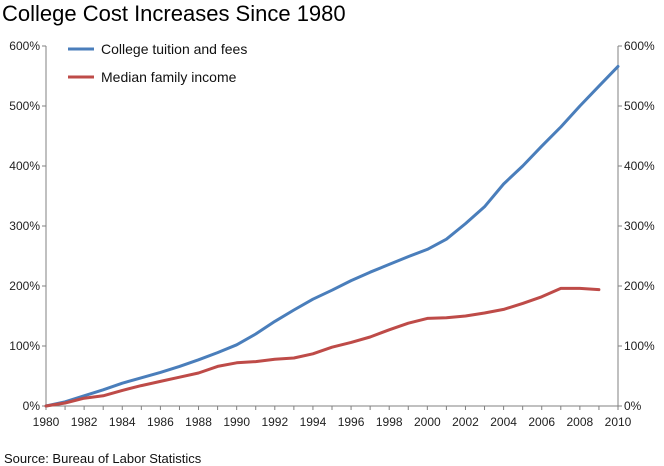 The height and width of the screenshot is (466, 664). I want to click on source-note: Source: Bureau of Labor Statistics, so click(103, 458).